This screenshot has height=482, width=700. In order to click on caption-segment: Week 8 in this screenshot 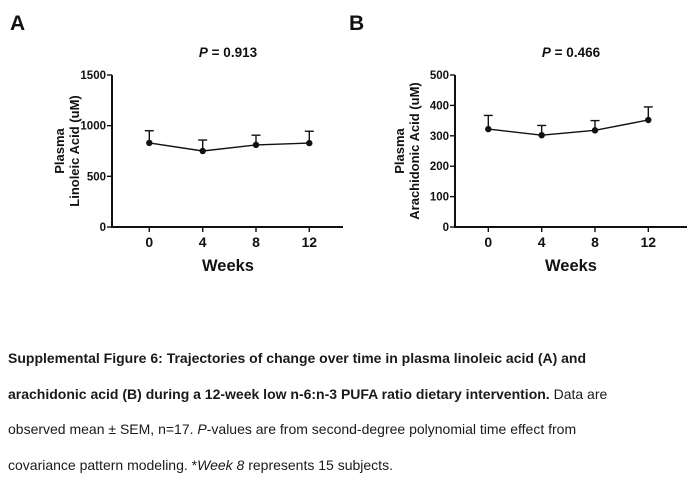, I will do `click(221, 464)`.